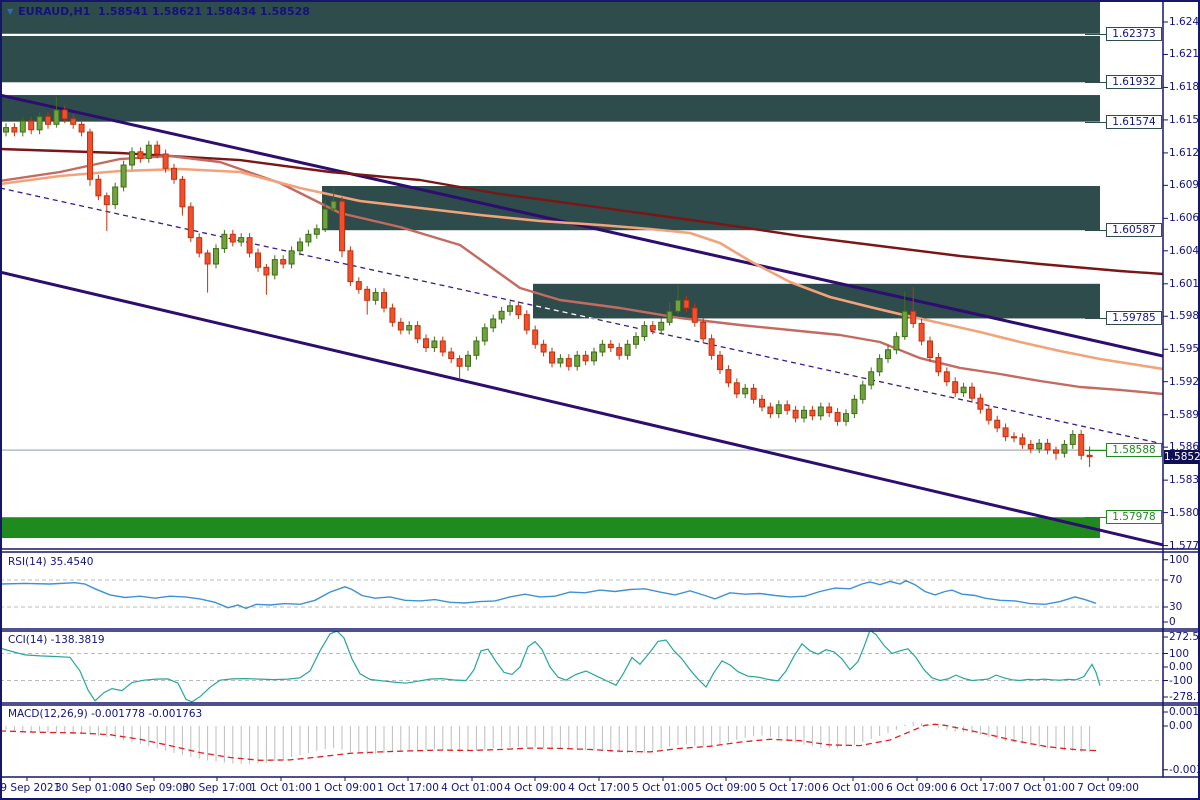 The height and width of the screenshot is (800, 1200). Describe the element at coordinates (550, 528) in the screenshot. I see `support-zone` at that location.